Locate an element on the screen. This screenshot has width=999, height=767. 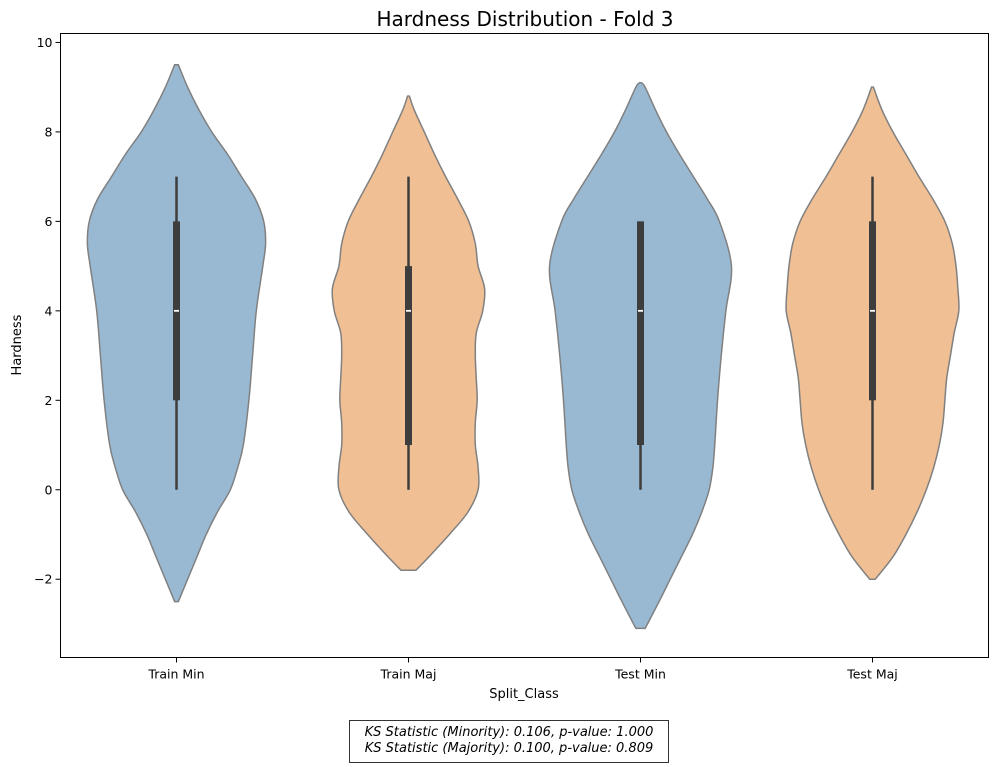
y-tick-label: −2 is located at coordinates (43, 579).